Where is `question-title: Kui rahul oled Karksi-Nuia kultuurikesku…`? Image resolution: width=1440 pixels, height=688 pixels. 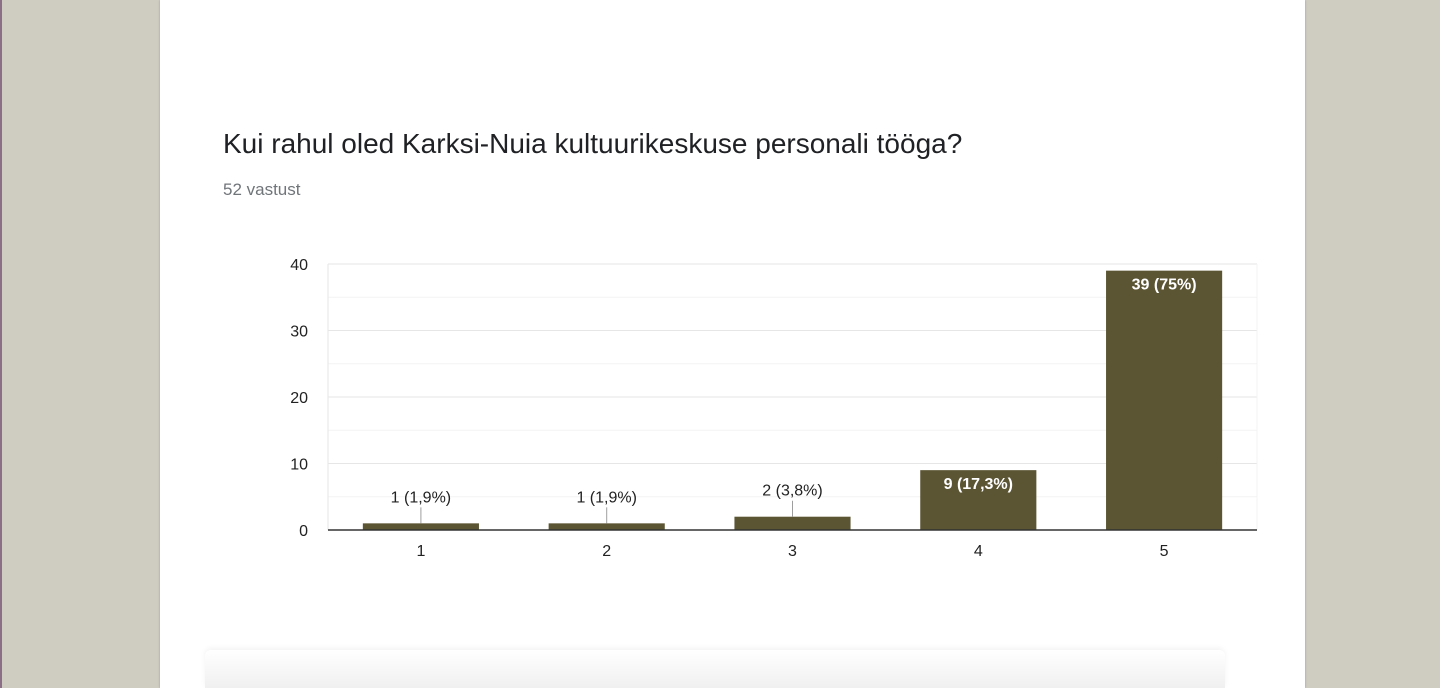 question-title: Kui rahul oled Karksi-Nuia kultuurikesku… is located at coordinates (593, 143).